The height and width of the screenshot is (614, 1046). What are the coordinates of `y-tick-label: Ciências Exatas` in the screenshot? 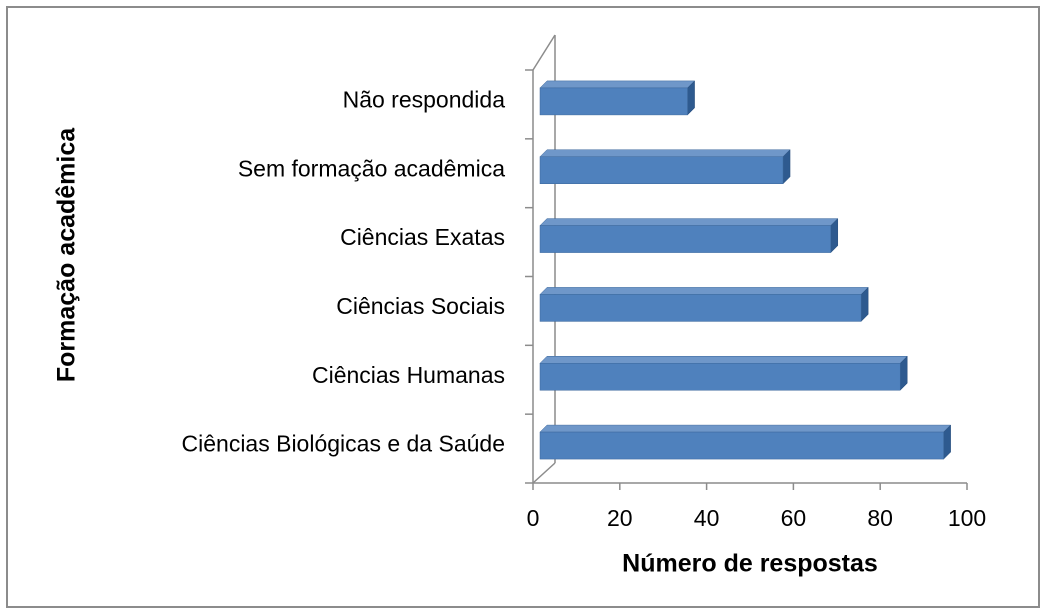 It's located at (422, 237).